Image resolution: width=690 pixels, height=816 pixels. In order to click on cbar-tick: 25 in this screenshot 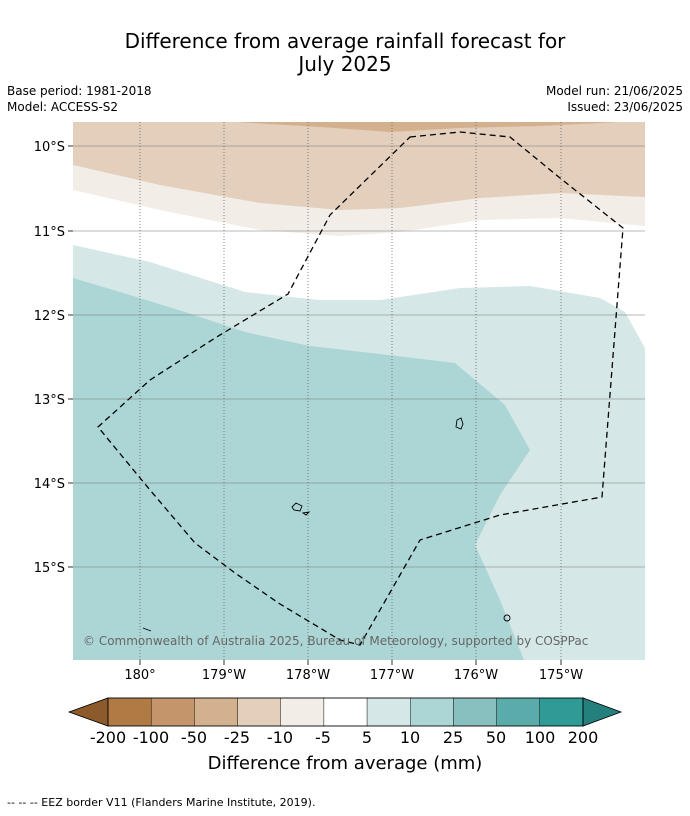, I will do `click(453, 737)`.